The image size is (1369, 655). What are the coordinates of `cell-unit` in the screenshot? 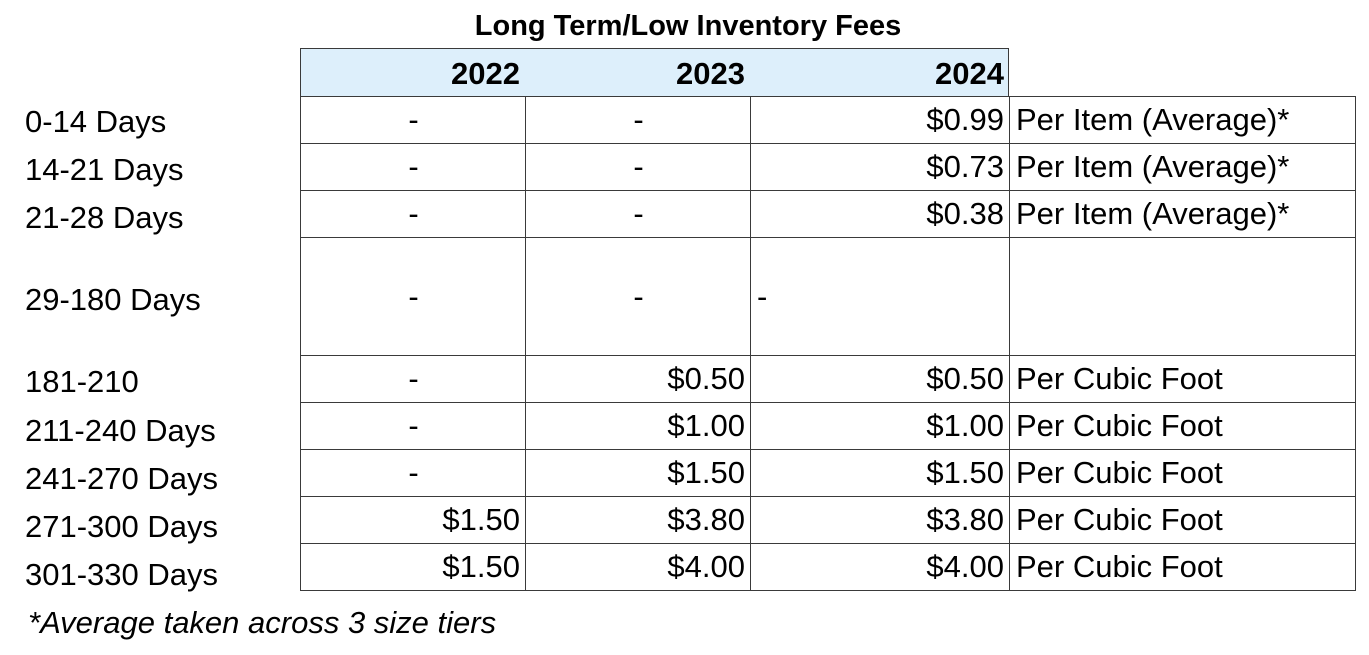 It's located at (1182, 296).